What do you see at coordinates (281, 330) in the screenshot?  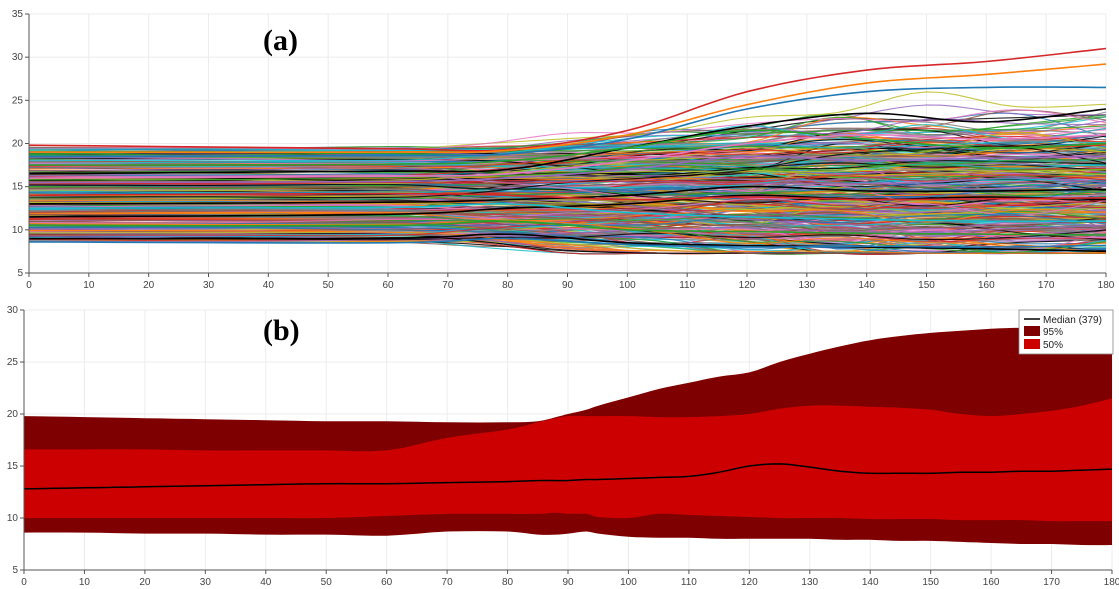 I see `chart-b-panel-label: (b)` at bounding box center [281, 330].